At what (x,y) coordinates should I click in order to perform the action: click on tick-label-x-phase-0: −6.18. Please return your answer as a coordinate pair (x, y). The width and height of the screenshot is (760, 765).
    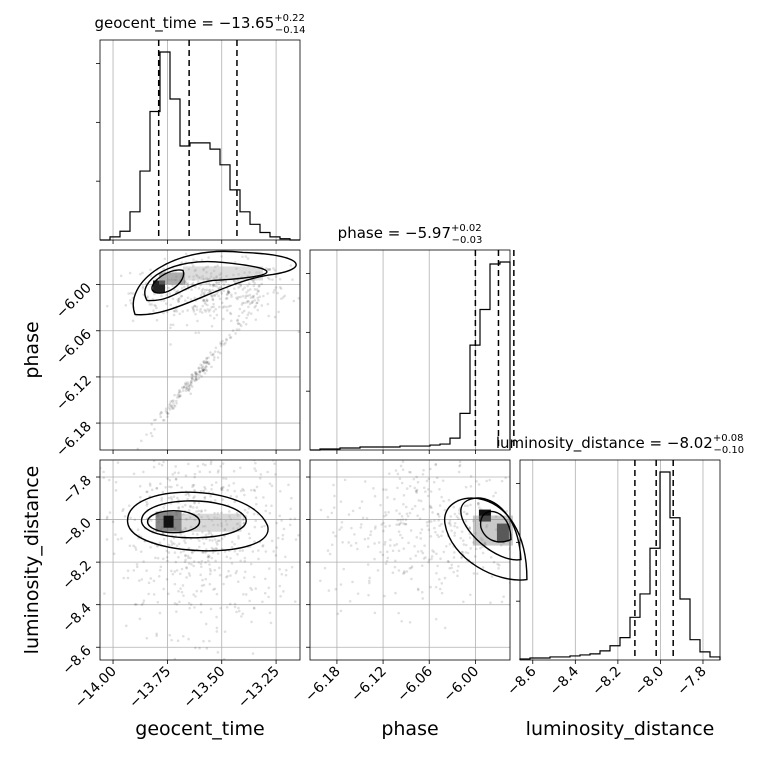
    Looking at the image, I should click on (323, 685).